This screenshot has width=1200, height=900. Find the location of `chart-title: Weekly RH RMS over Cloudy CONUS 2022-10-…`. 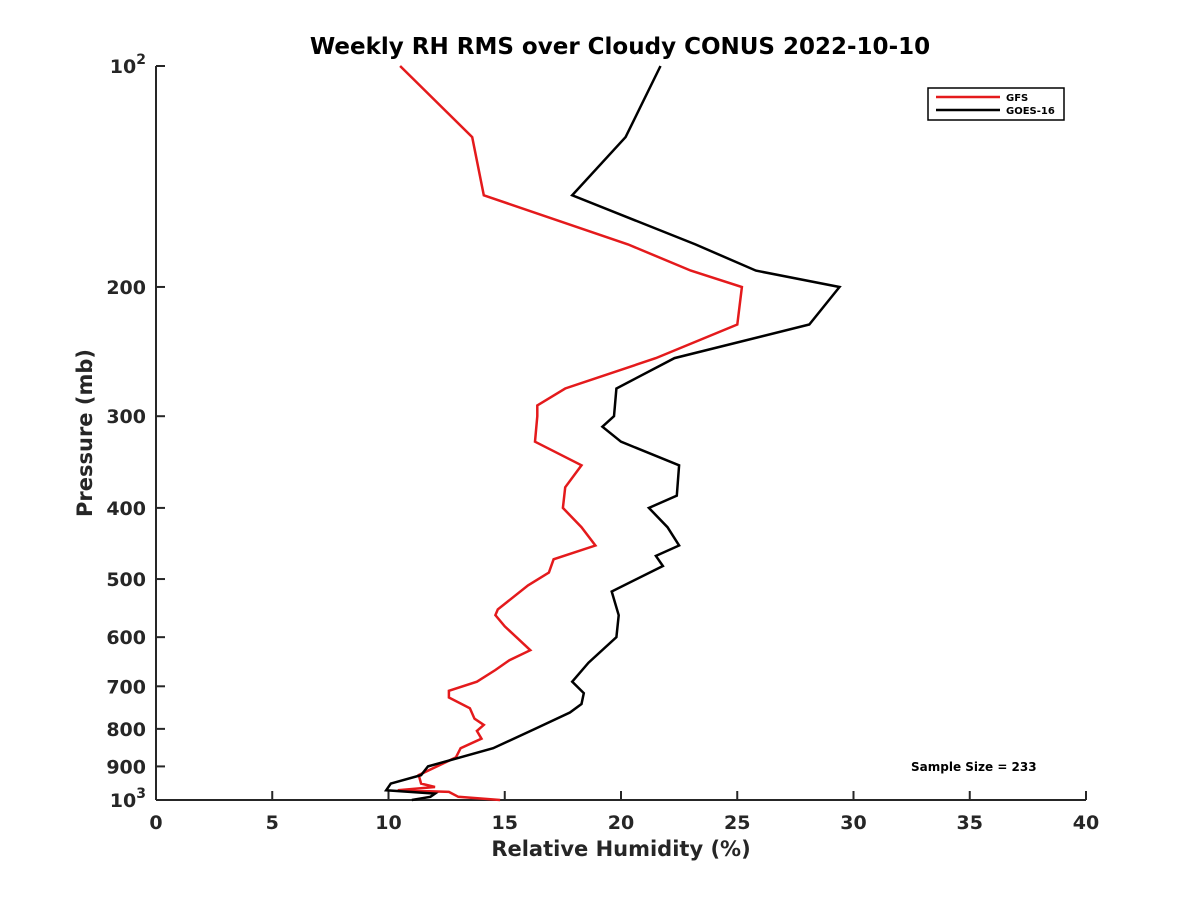

chart-title: Weekly RH RMS over Cloudy CONUS 2022-10-… is located at coordinates (620, 47).